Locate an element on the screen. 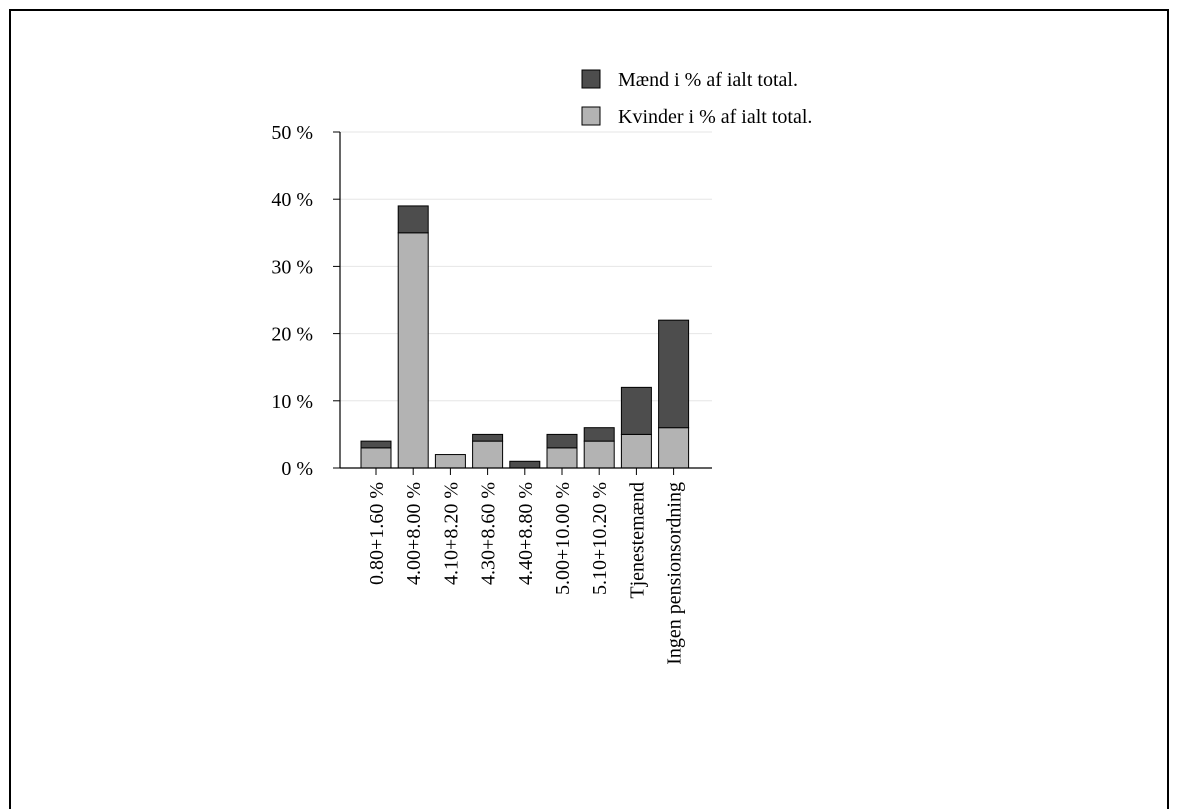 The width and height of the screenshot is (1180, 809). y-tick-label: 10 % is located at coordinates (292, 402).